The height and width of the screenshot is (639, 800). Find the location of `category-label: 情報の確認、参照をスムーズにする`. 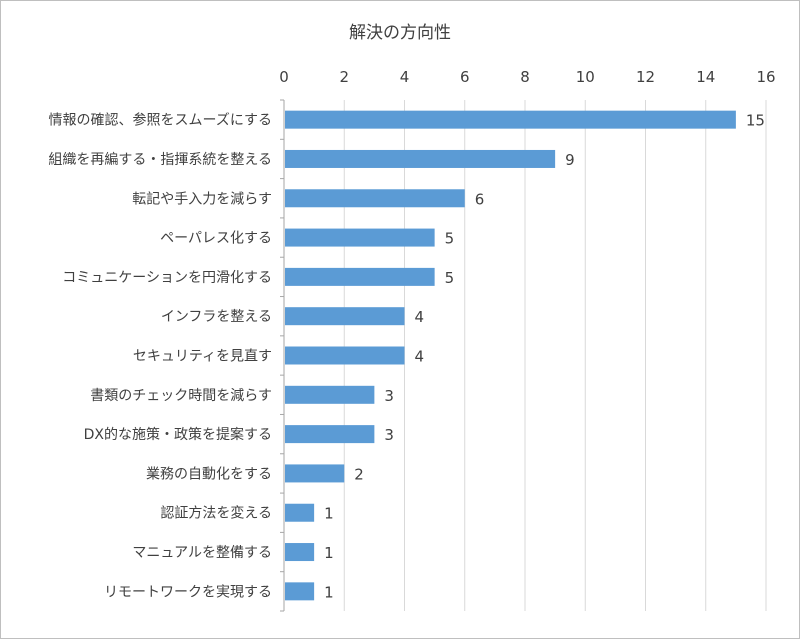

category-label: 情報の確認、参照をスムーズにする is located at coordinates (160, 120).